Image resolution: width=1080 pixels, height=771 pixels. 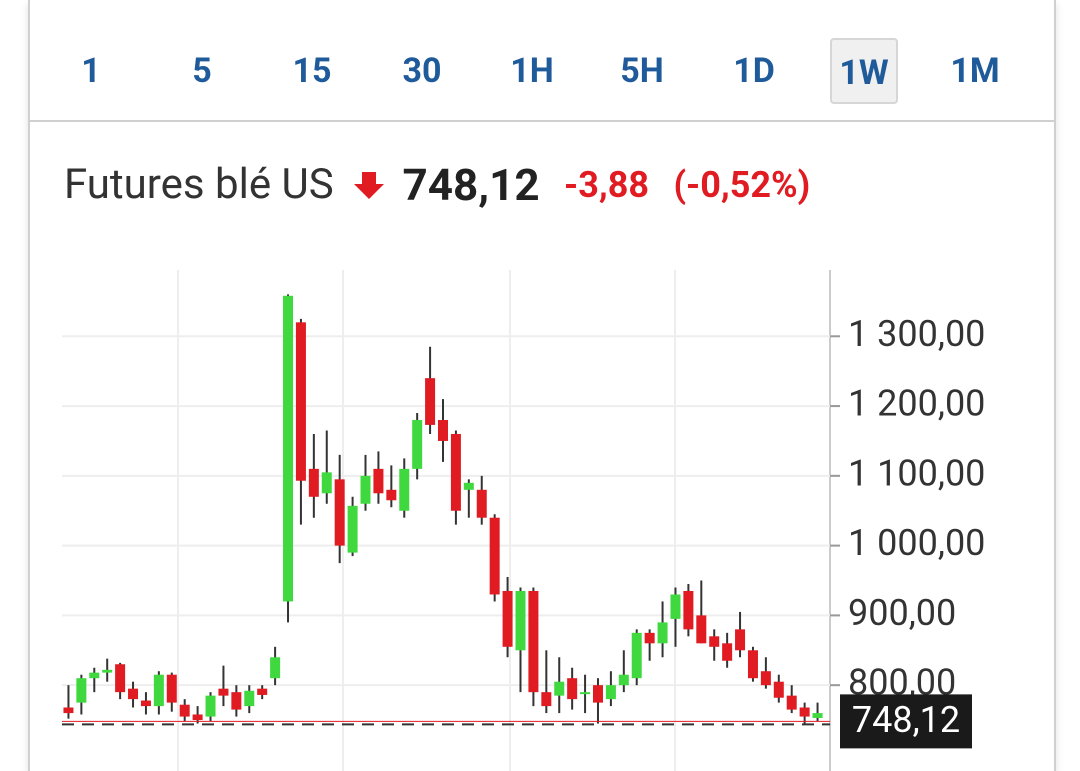 What do you see at coordinates (754, 71) in the screenshot?
I see `timeframe-tab: 1D` at bounding box center [754, 71].